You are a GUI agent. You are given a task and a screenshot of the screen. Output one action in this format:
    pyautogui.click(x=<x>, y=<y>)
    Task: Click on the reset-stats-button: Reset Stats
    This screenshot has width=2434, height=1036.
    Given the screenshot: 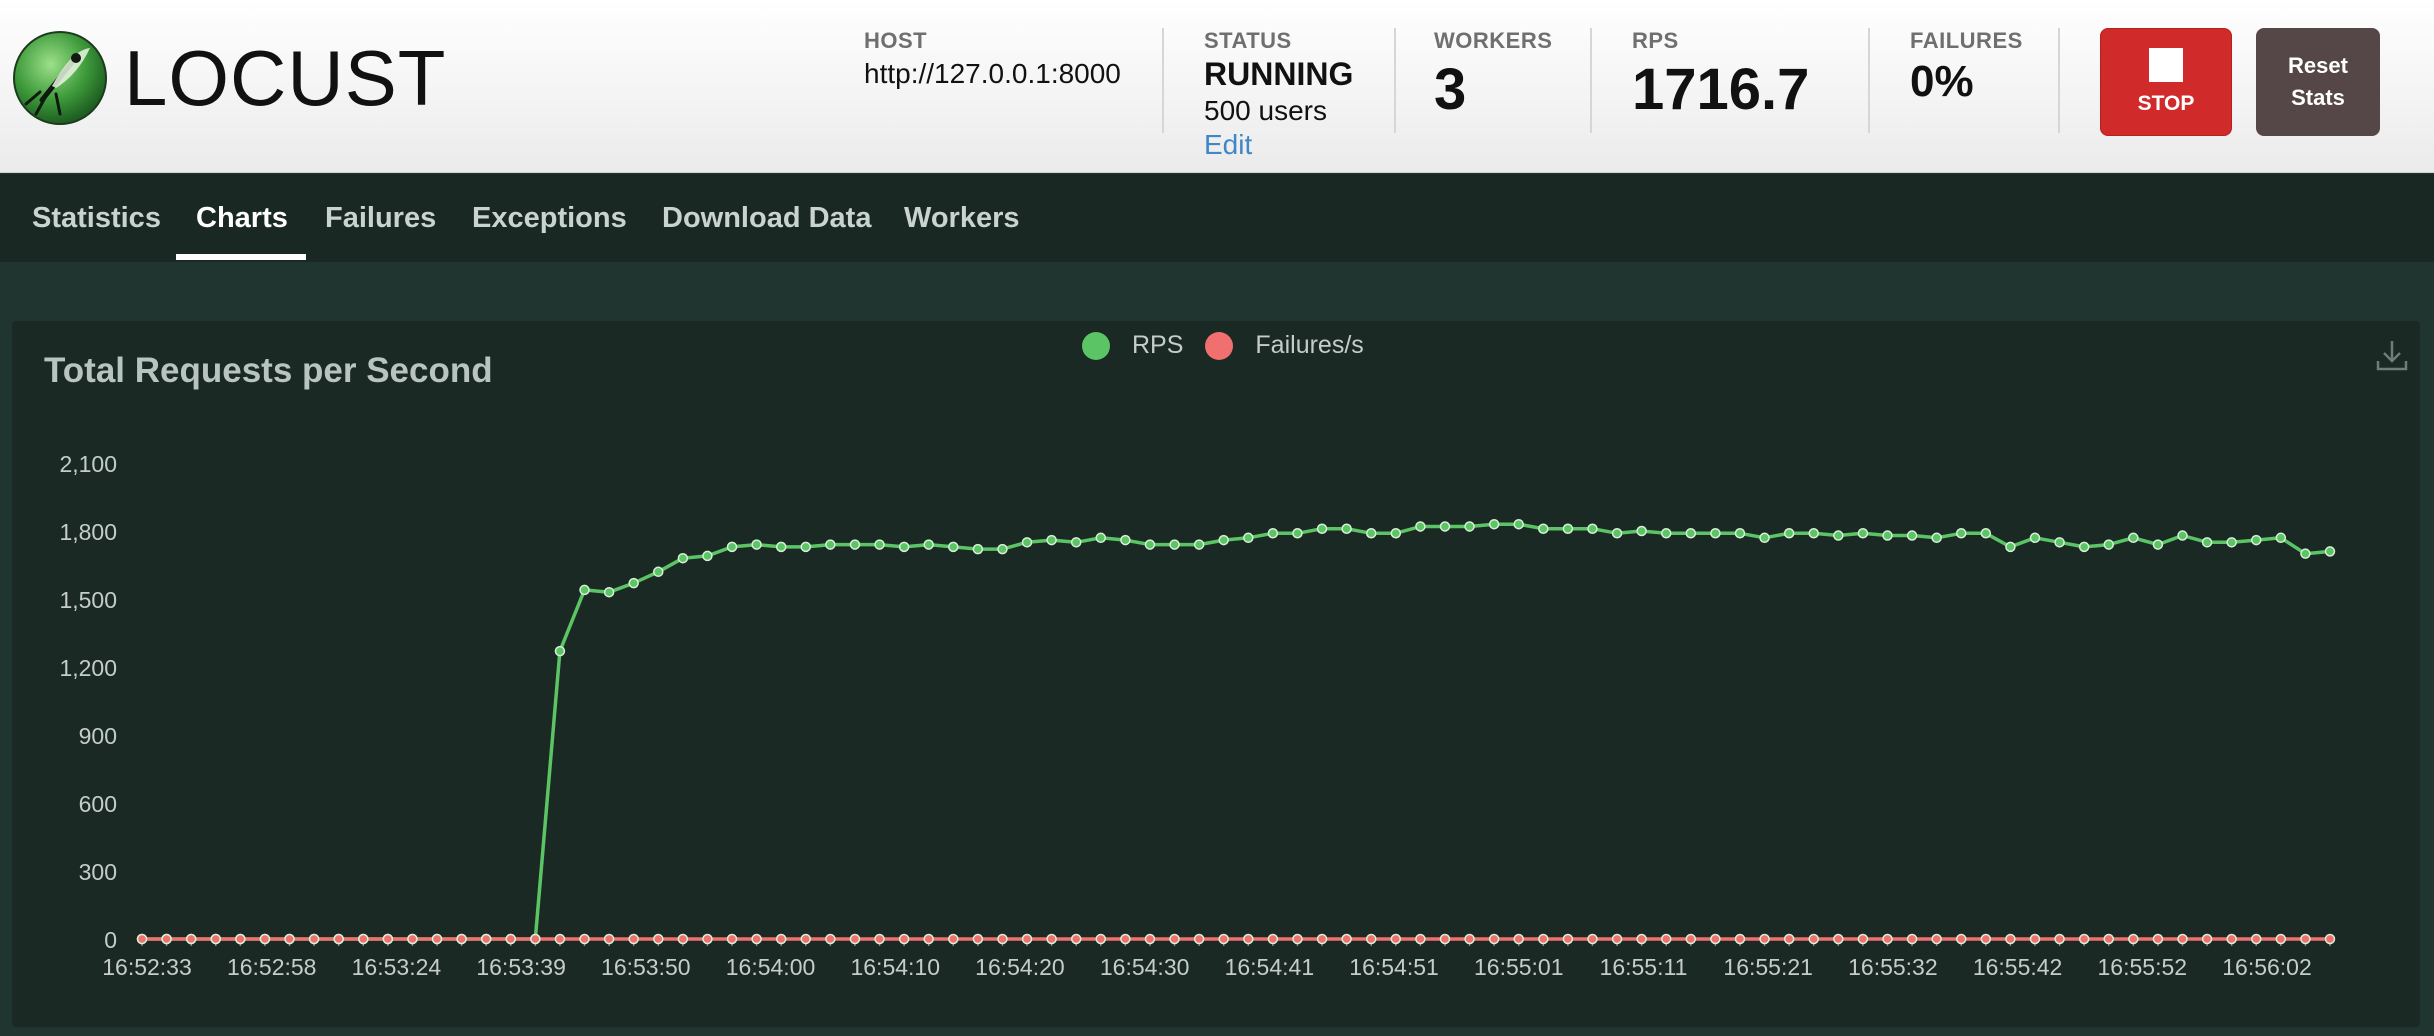 What is the action you would take?
    pyautogui.click(x=2318, y=82)
    